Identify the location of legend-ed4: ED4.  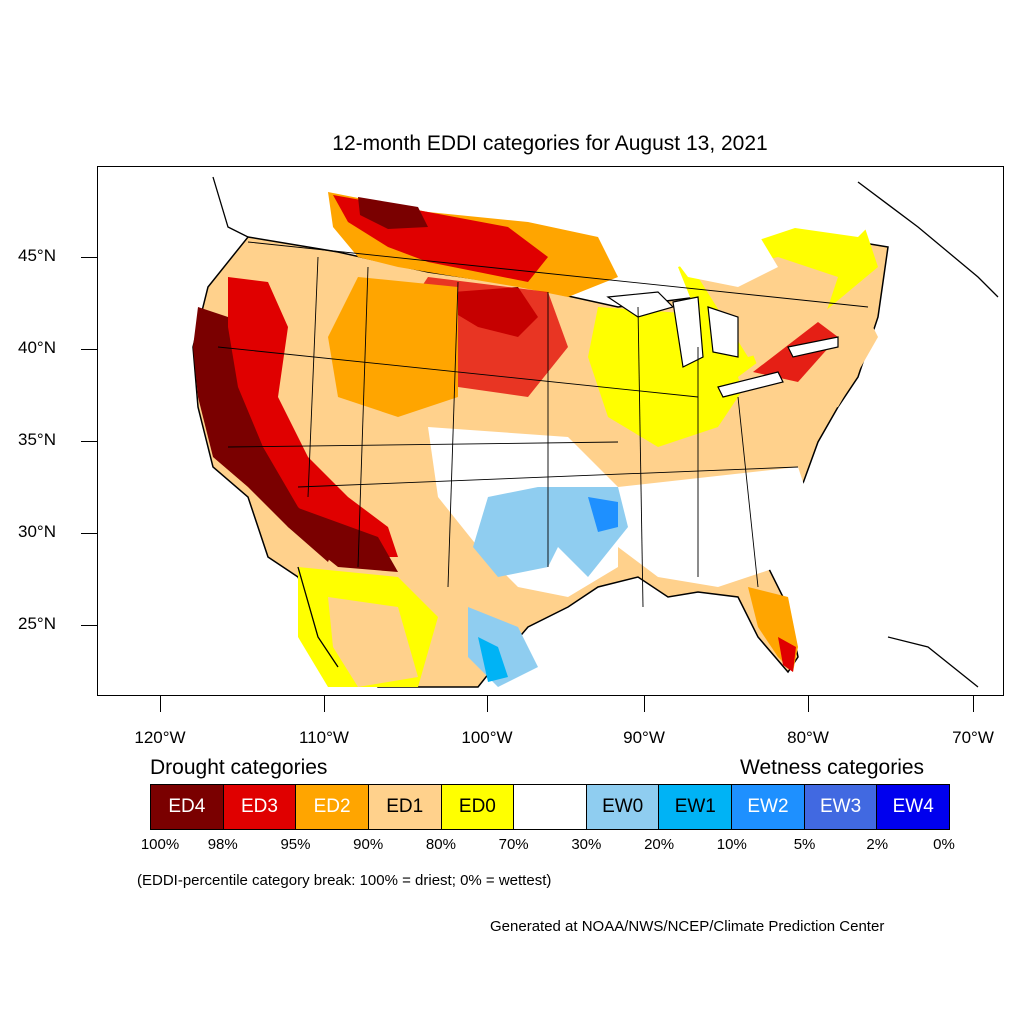
(187, 807).